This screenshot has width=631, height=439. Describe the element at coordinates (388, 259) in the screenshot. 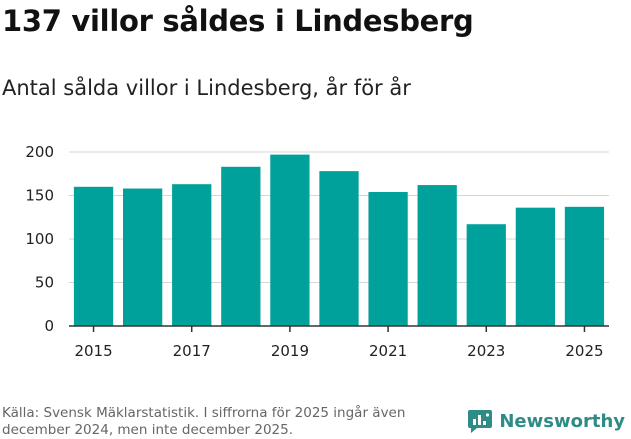

I see `bar-2021` at that location.